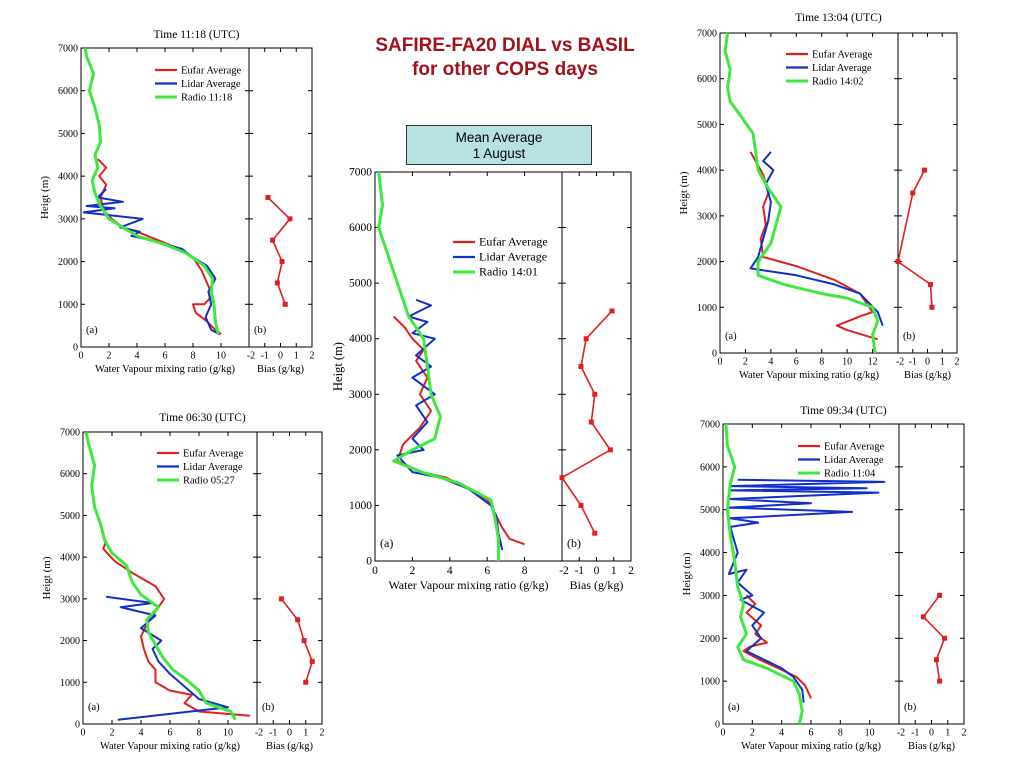  Describe the element at coordinates (927, 375) in the screenshot. I see `bias-axis-label: Bias (g/kg)` at that location.